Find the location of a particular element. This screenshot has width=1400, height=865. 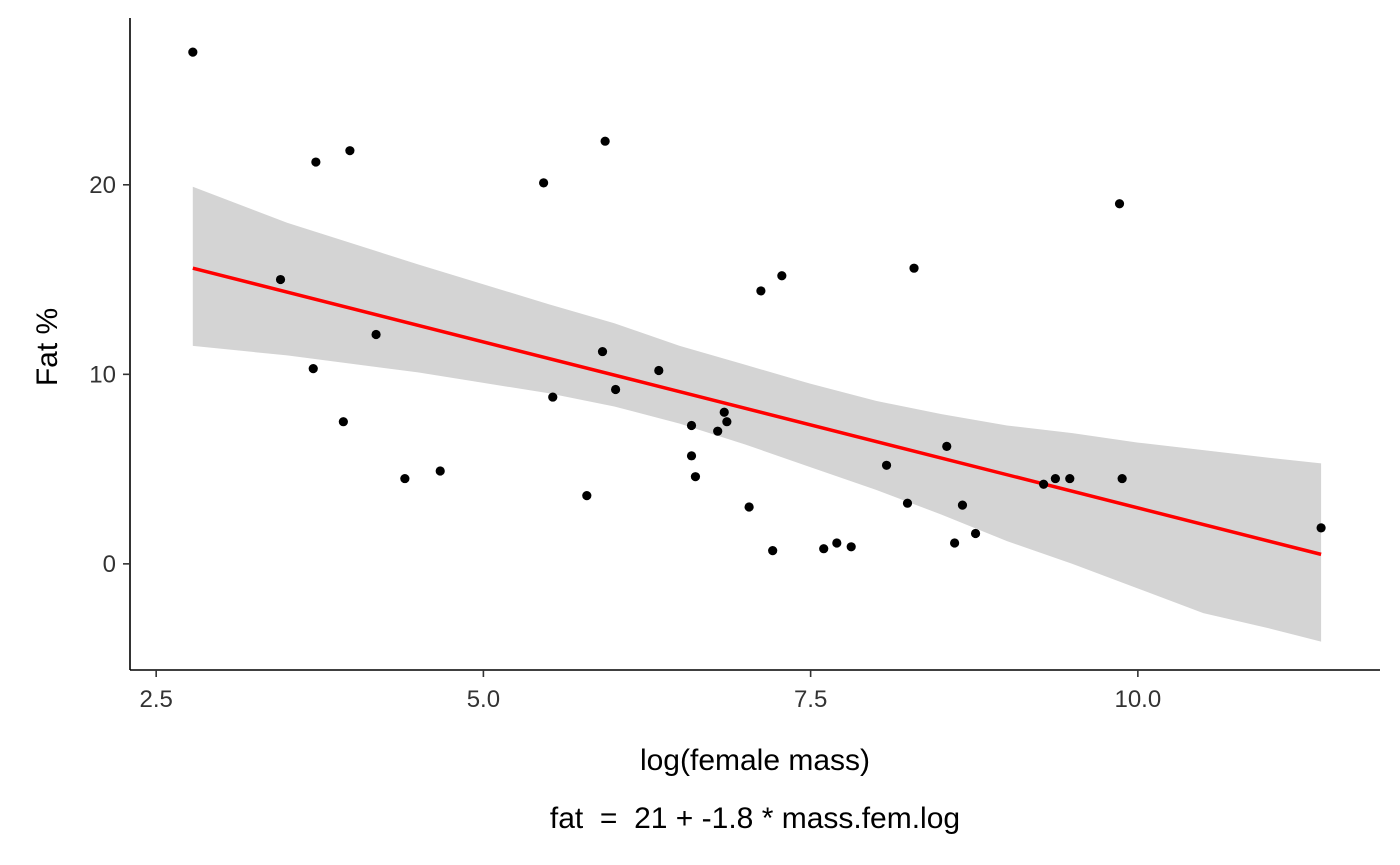

y-tick-label-2: 20 is located at coordinates (102, 185).